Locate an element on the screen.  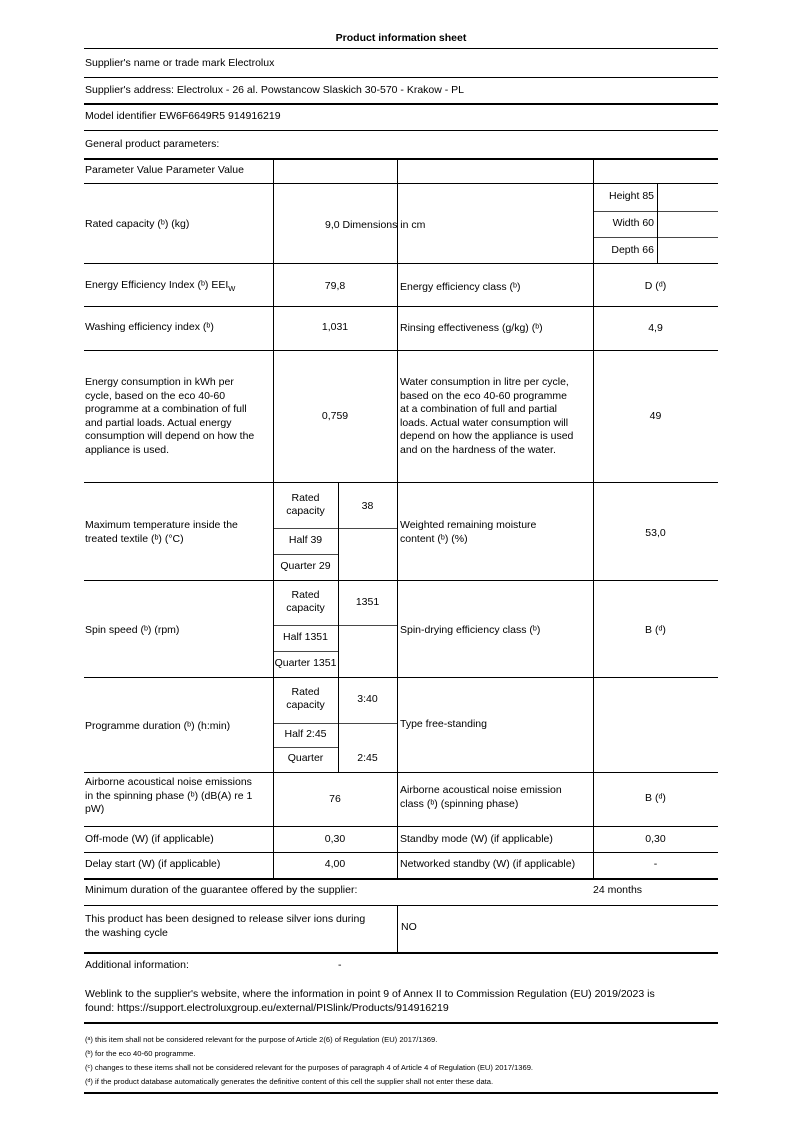
additional-info-label: Additional information: is located at coordinates (137, 965).